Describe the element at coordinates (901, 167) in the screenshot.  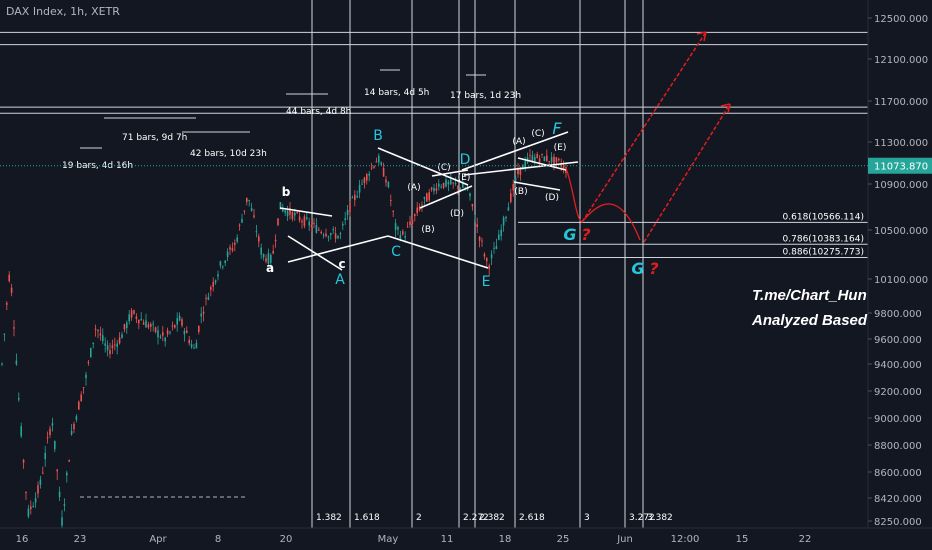
I see `current-price-label: 11073.870` at that location.